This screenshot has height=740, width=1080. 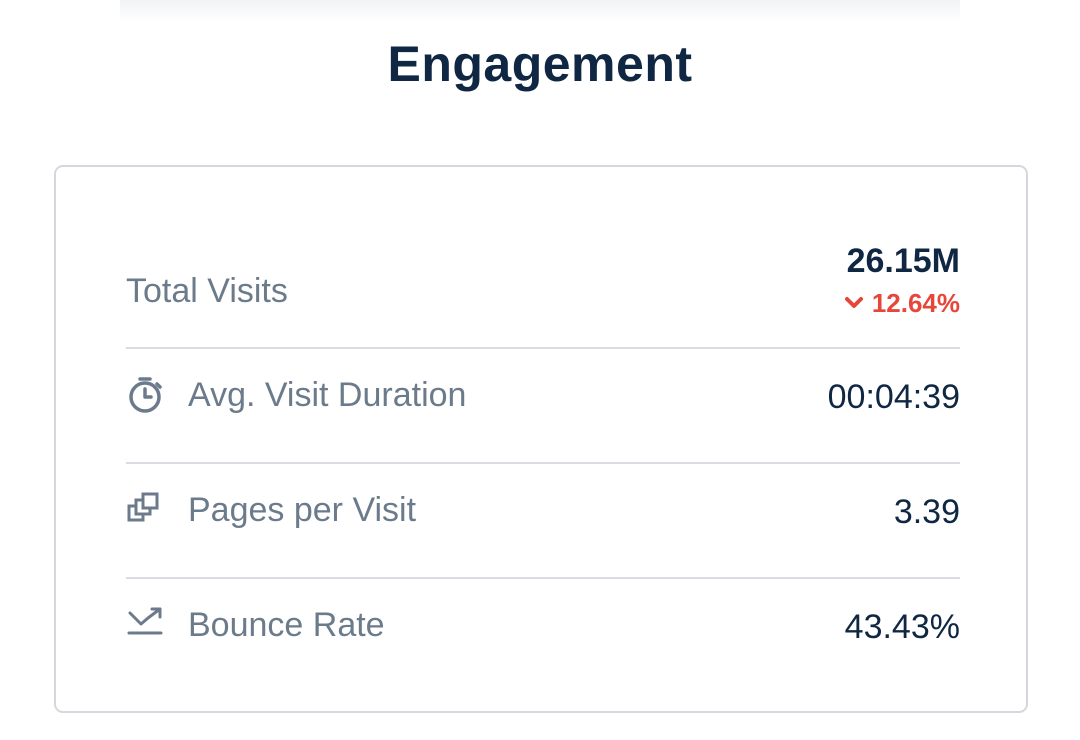 I want to click on bounce-rate-value: 43.43%, so click(x=902, y=627).